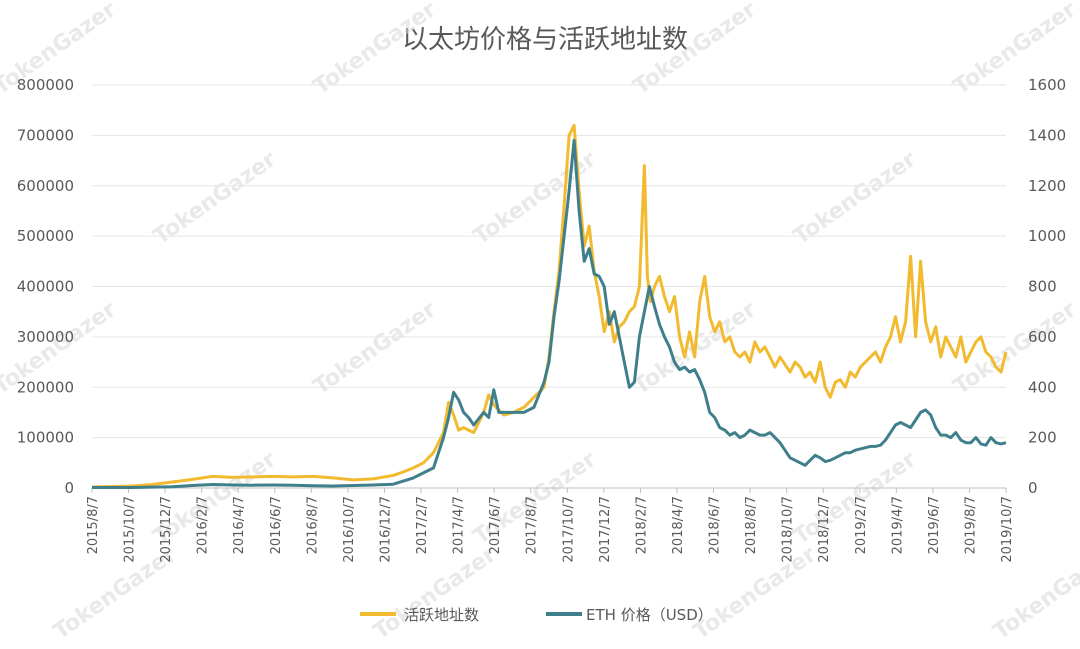 Image resolution: width=1080 pixels, height=649 pixels. I want to click on x-tick-label: 2019/8/7, so click(970, 525).